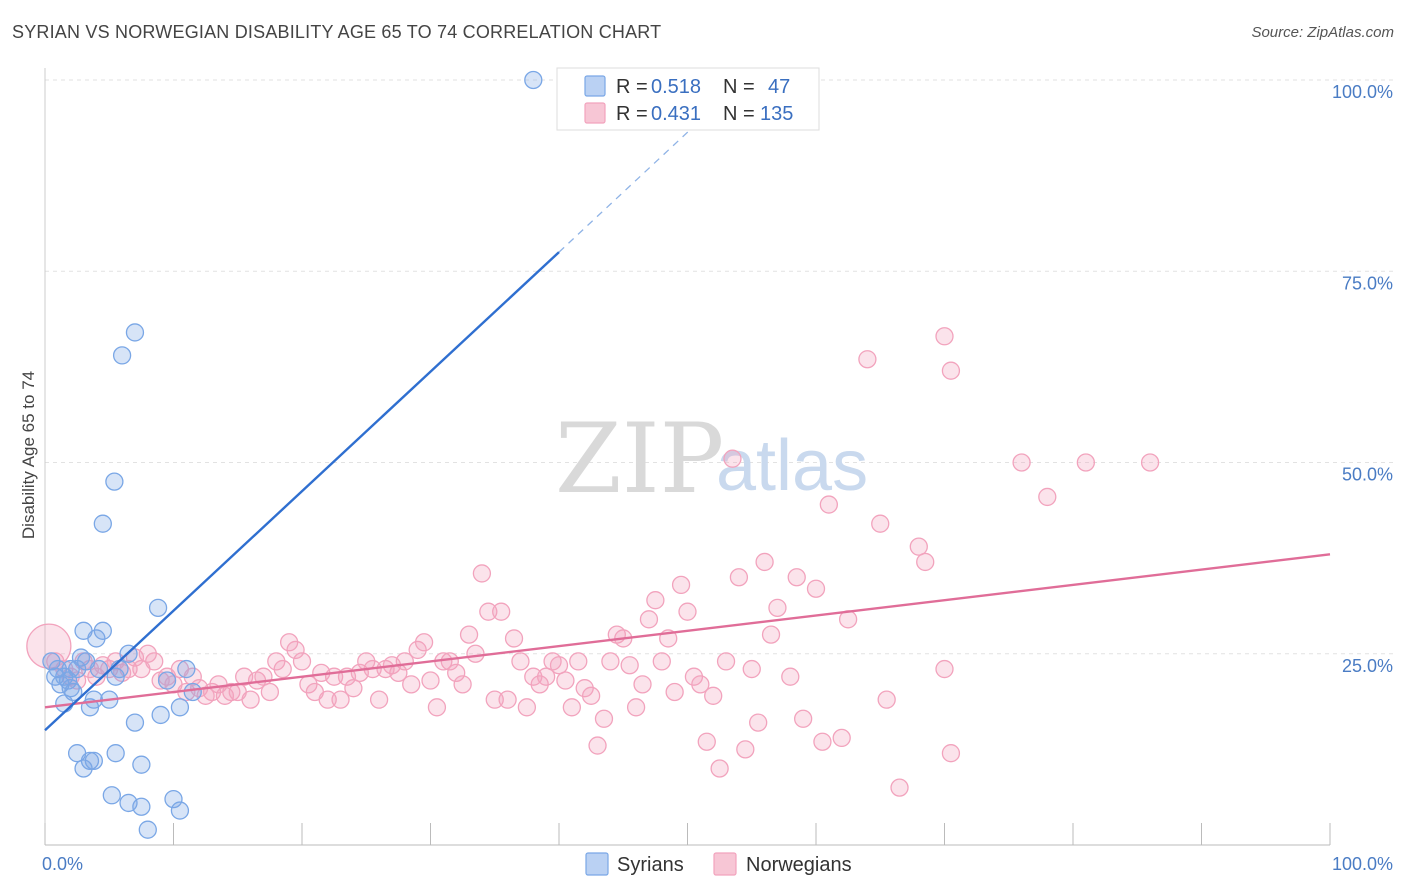  Describe the element at coordinates (595, 113) in the screenshot. I see `norwegians-stats-swatch` at that location.